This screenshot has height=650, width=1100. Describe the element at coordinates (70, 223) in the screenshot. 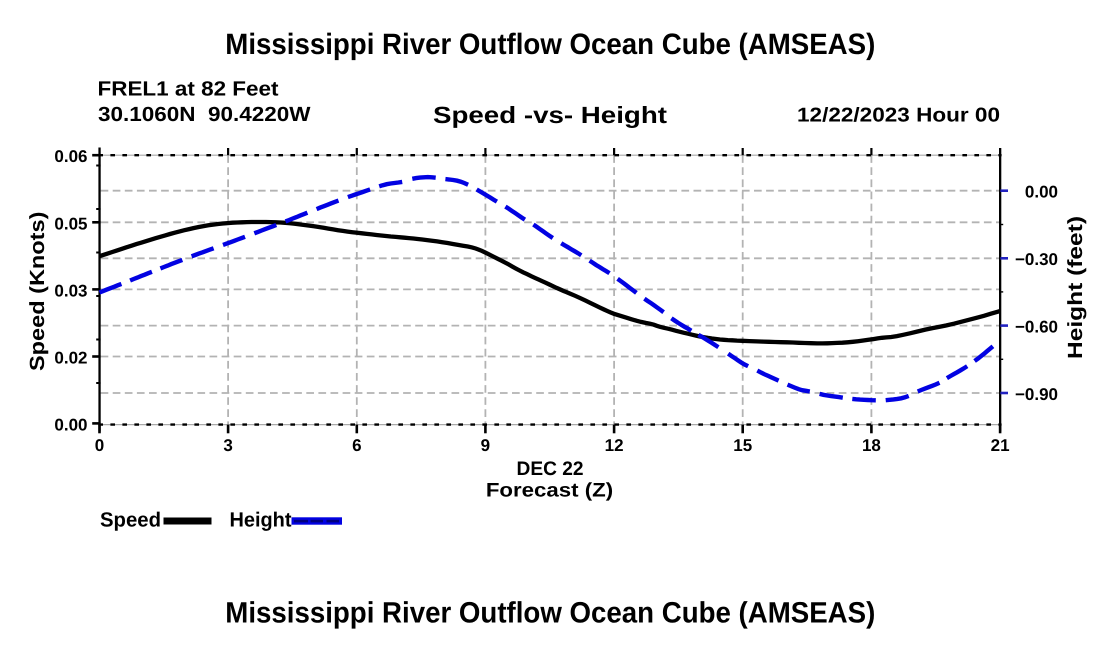

I see `svg-text: 0.05` at that location.